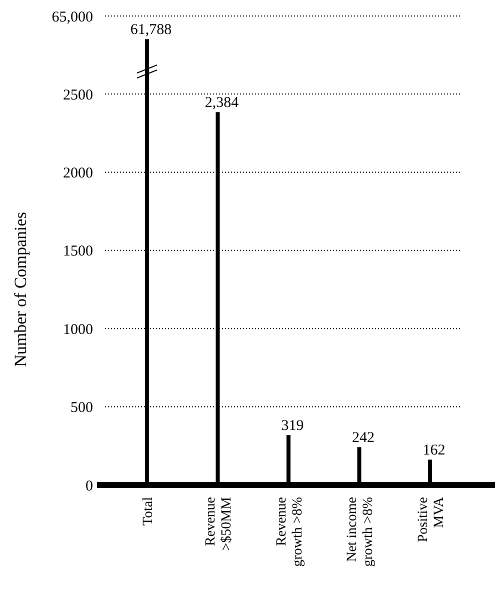  I want to click on y-tick-label: 0, so click(89, 486).